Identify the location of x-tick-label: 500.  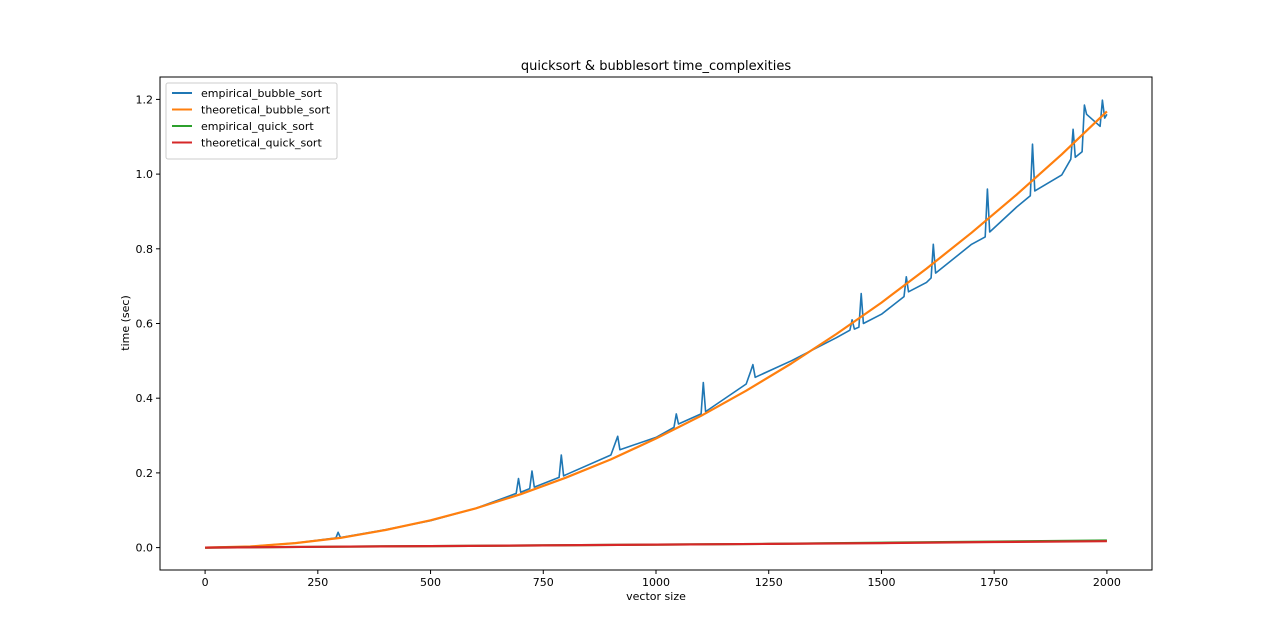
(430, 582).